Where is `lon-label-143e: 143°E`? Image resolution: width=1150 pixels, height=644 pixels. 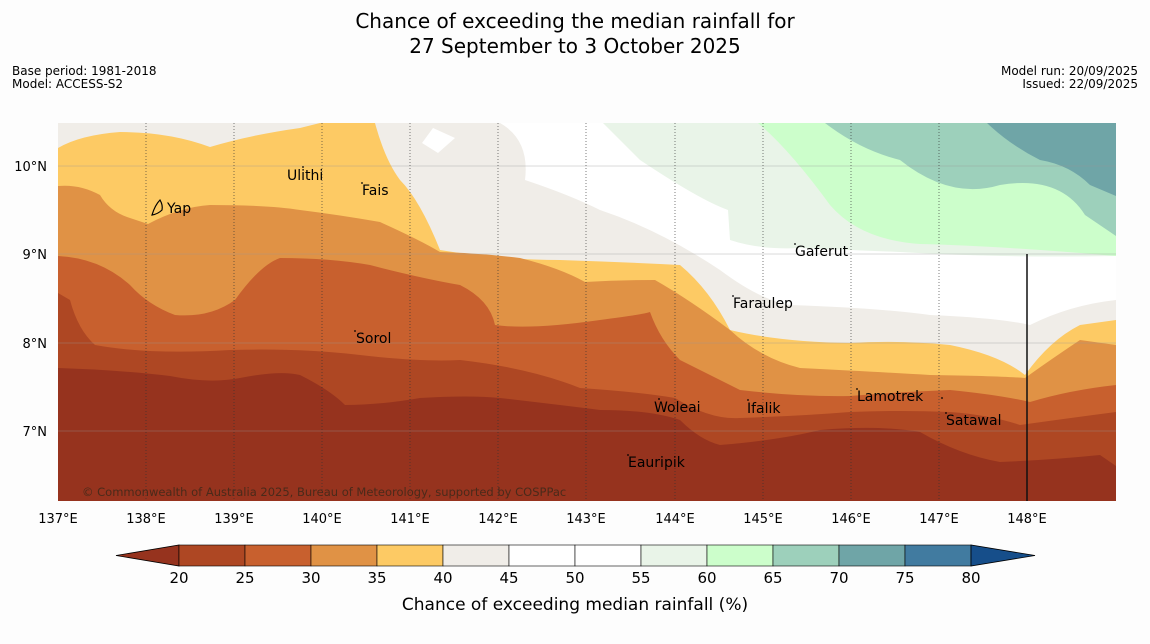 lon-label-143e: 143°E is located at coordinates (586, 519).